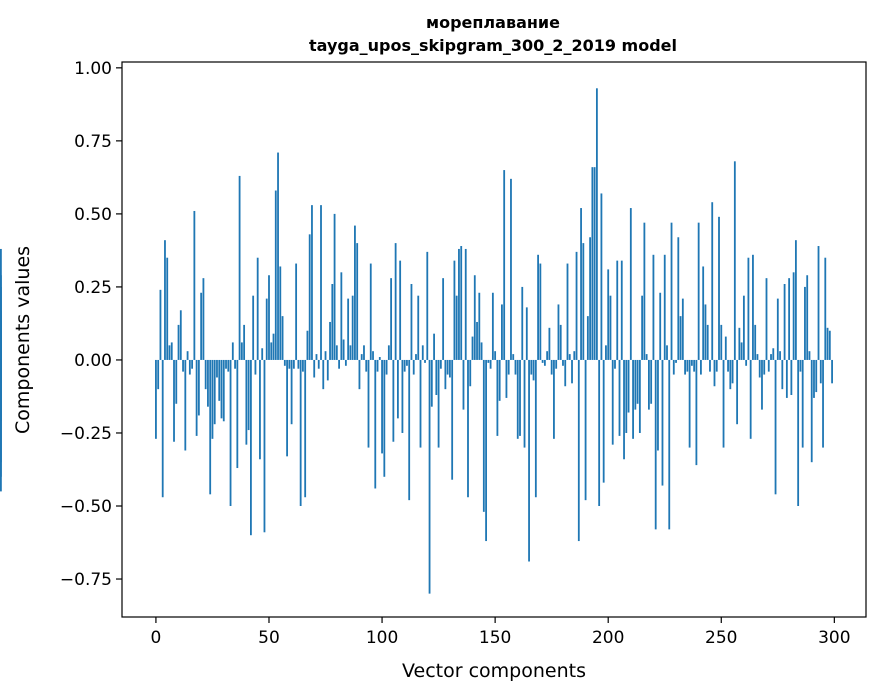  What do you see at coordinates (501, 632) in the screenshot?
I see `x-axis: 0 50 100 150 200 250 300` at bounding box center [501, 632].